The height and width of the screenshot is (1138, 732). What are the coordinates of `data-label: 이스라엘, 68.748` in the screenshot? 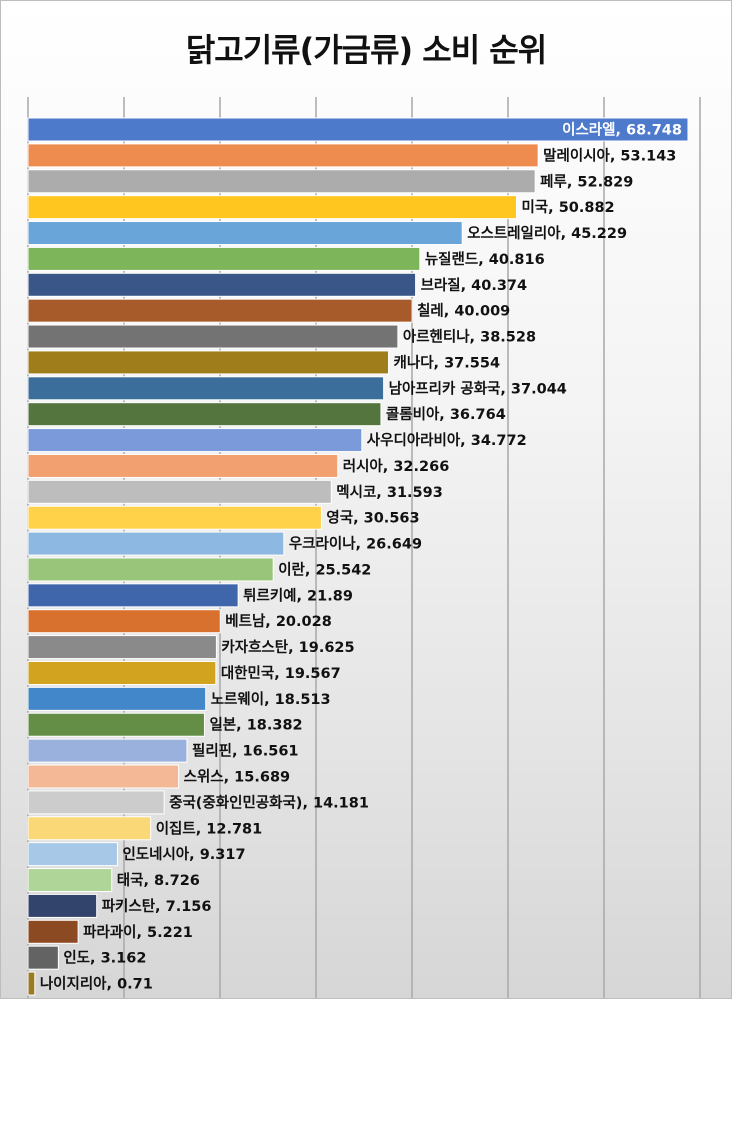 It's located at (622, 130).